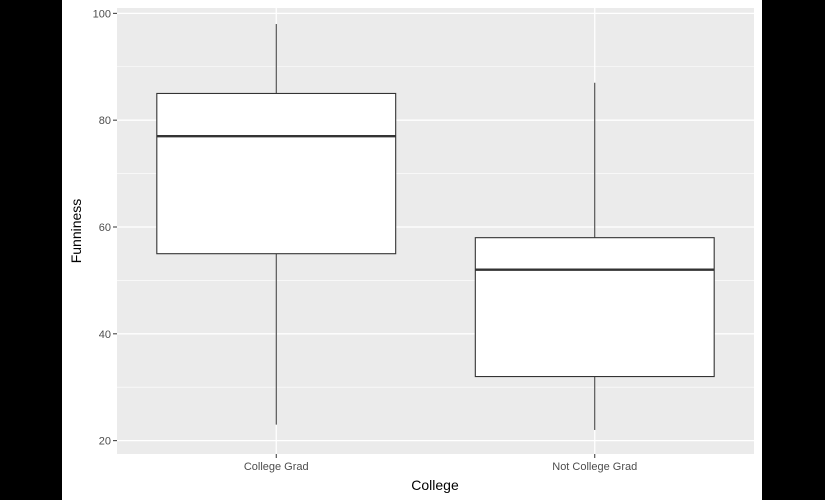  Describe the element at coordinates (594, 467) in the screenshot. I see `x-tick-label: Not College Grad` at that location.